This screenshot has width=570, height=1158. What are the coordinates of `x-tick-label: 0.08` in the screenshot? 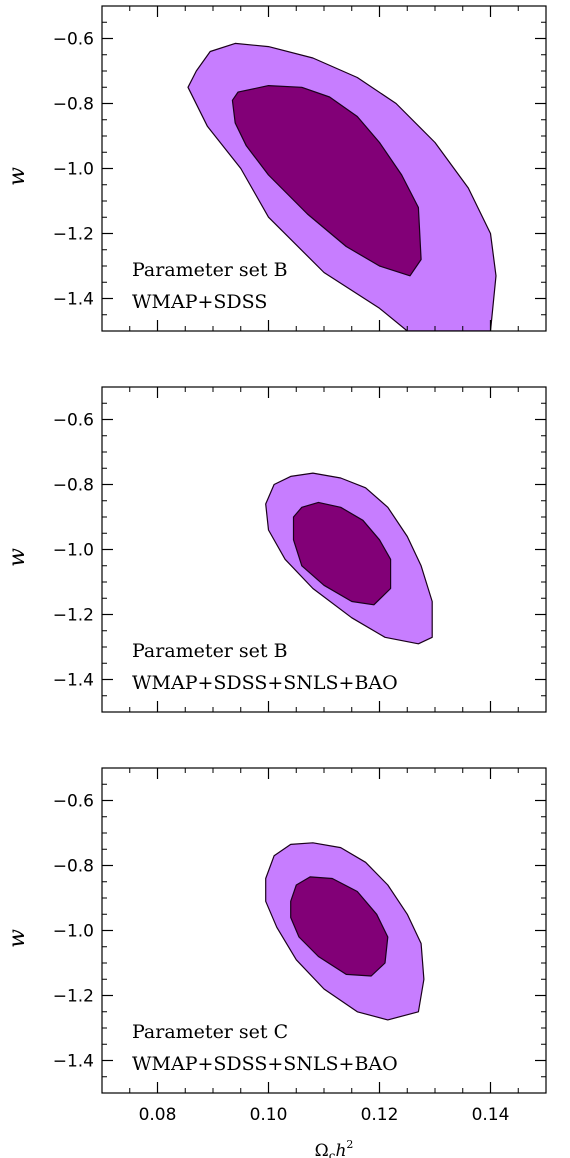 It's located at (158, 1115).